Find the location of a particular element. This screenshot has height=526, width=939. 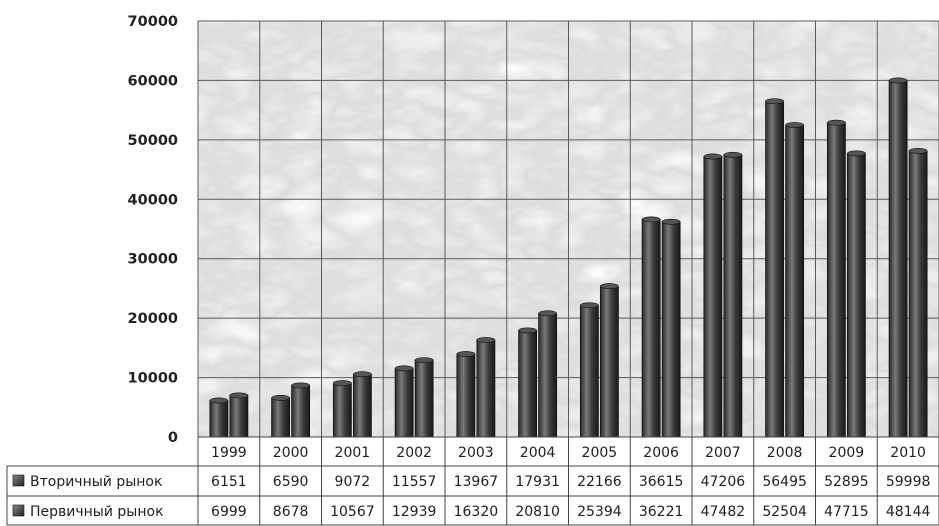

data-label: 56495 is located at coordinates (784, 482).